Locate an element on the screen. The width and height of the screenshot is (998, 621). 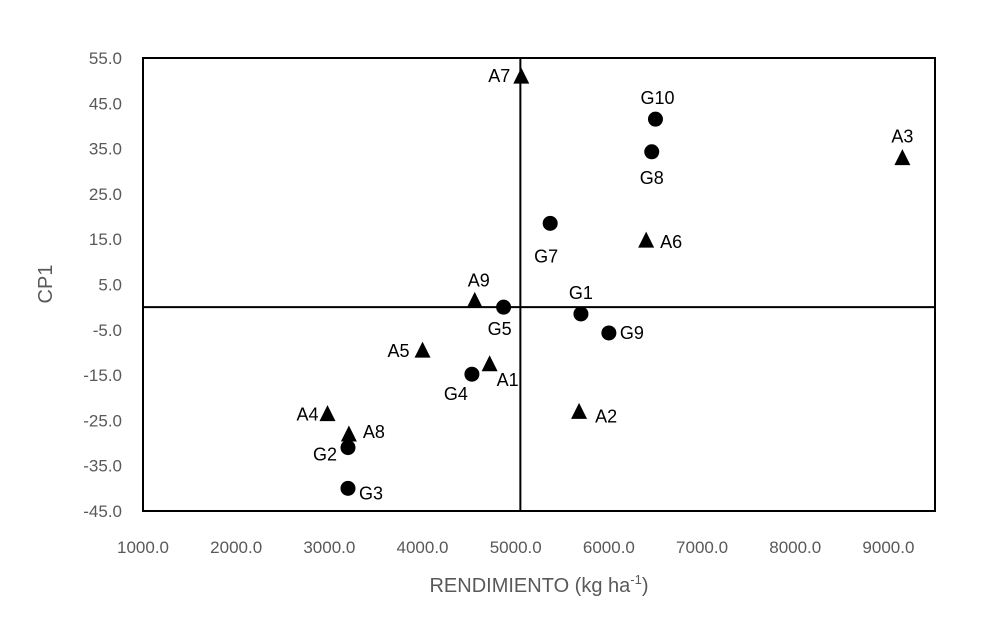
label-g1: G1 is located at coordinates (581, 293).